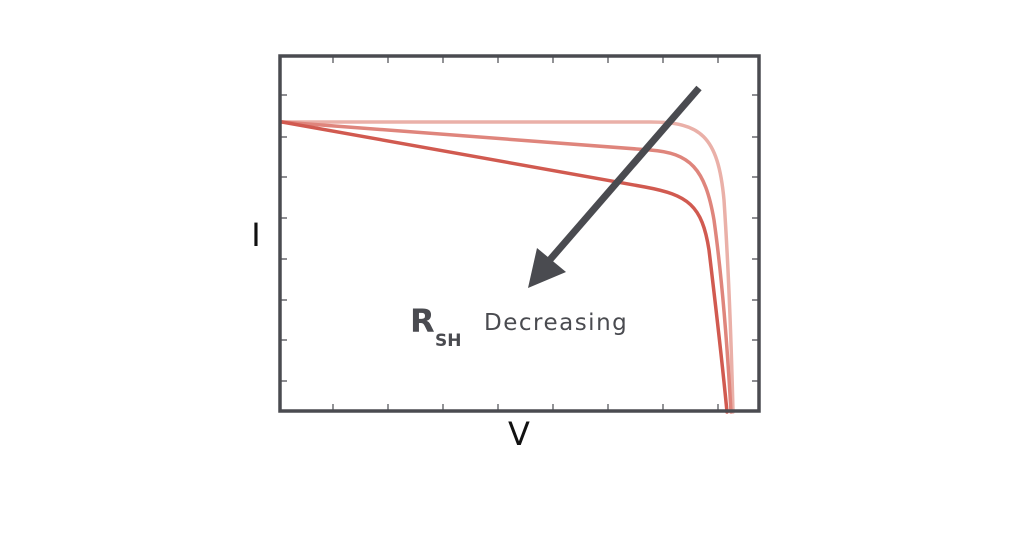  I want to click on arrow-head, so click(547, 268).